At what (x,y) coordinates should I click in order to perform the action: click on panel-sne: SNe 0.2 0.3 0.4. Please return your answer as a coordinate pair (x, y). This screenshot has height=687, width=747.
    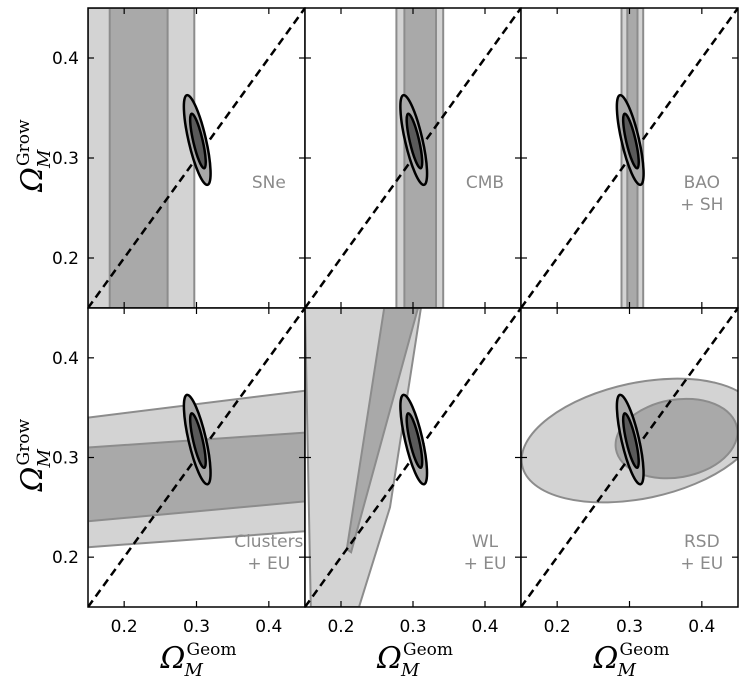
    Looking at the image, I should click on (179, 158).